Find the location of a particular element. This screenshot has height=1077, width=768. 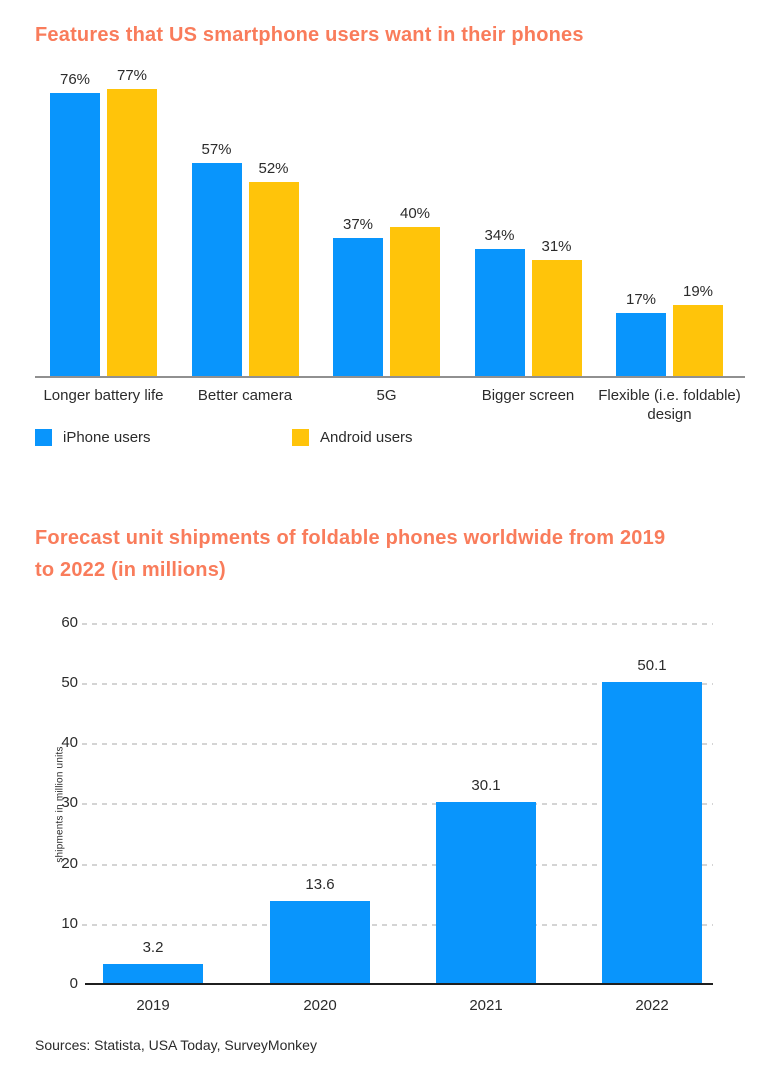

bar-group-2: 37% 40% is located at coordinates (386, 223).